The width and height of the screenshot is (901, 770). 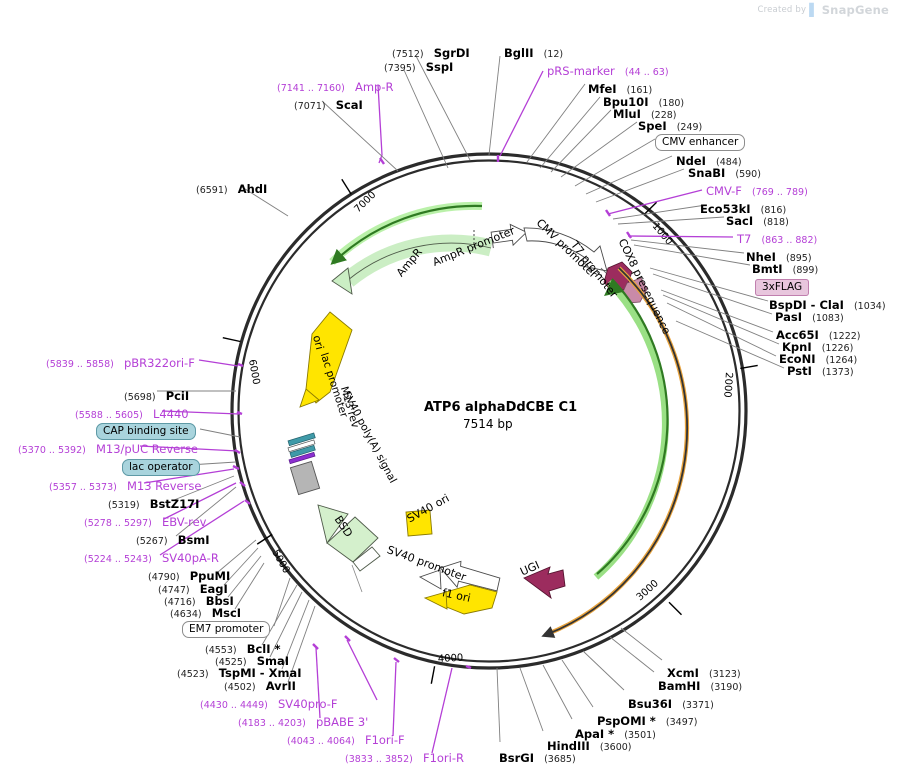 What do you see at coordinates (516, 758) in the screenshot?
I see `label-bsrGI-name: BsrGI` at bounding box center [516, 758].